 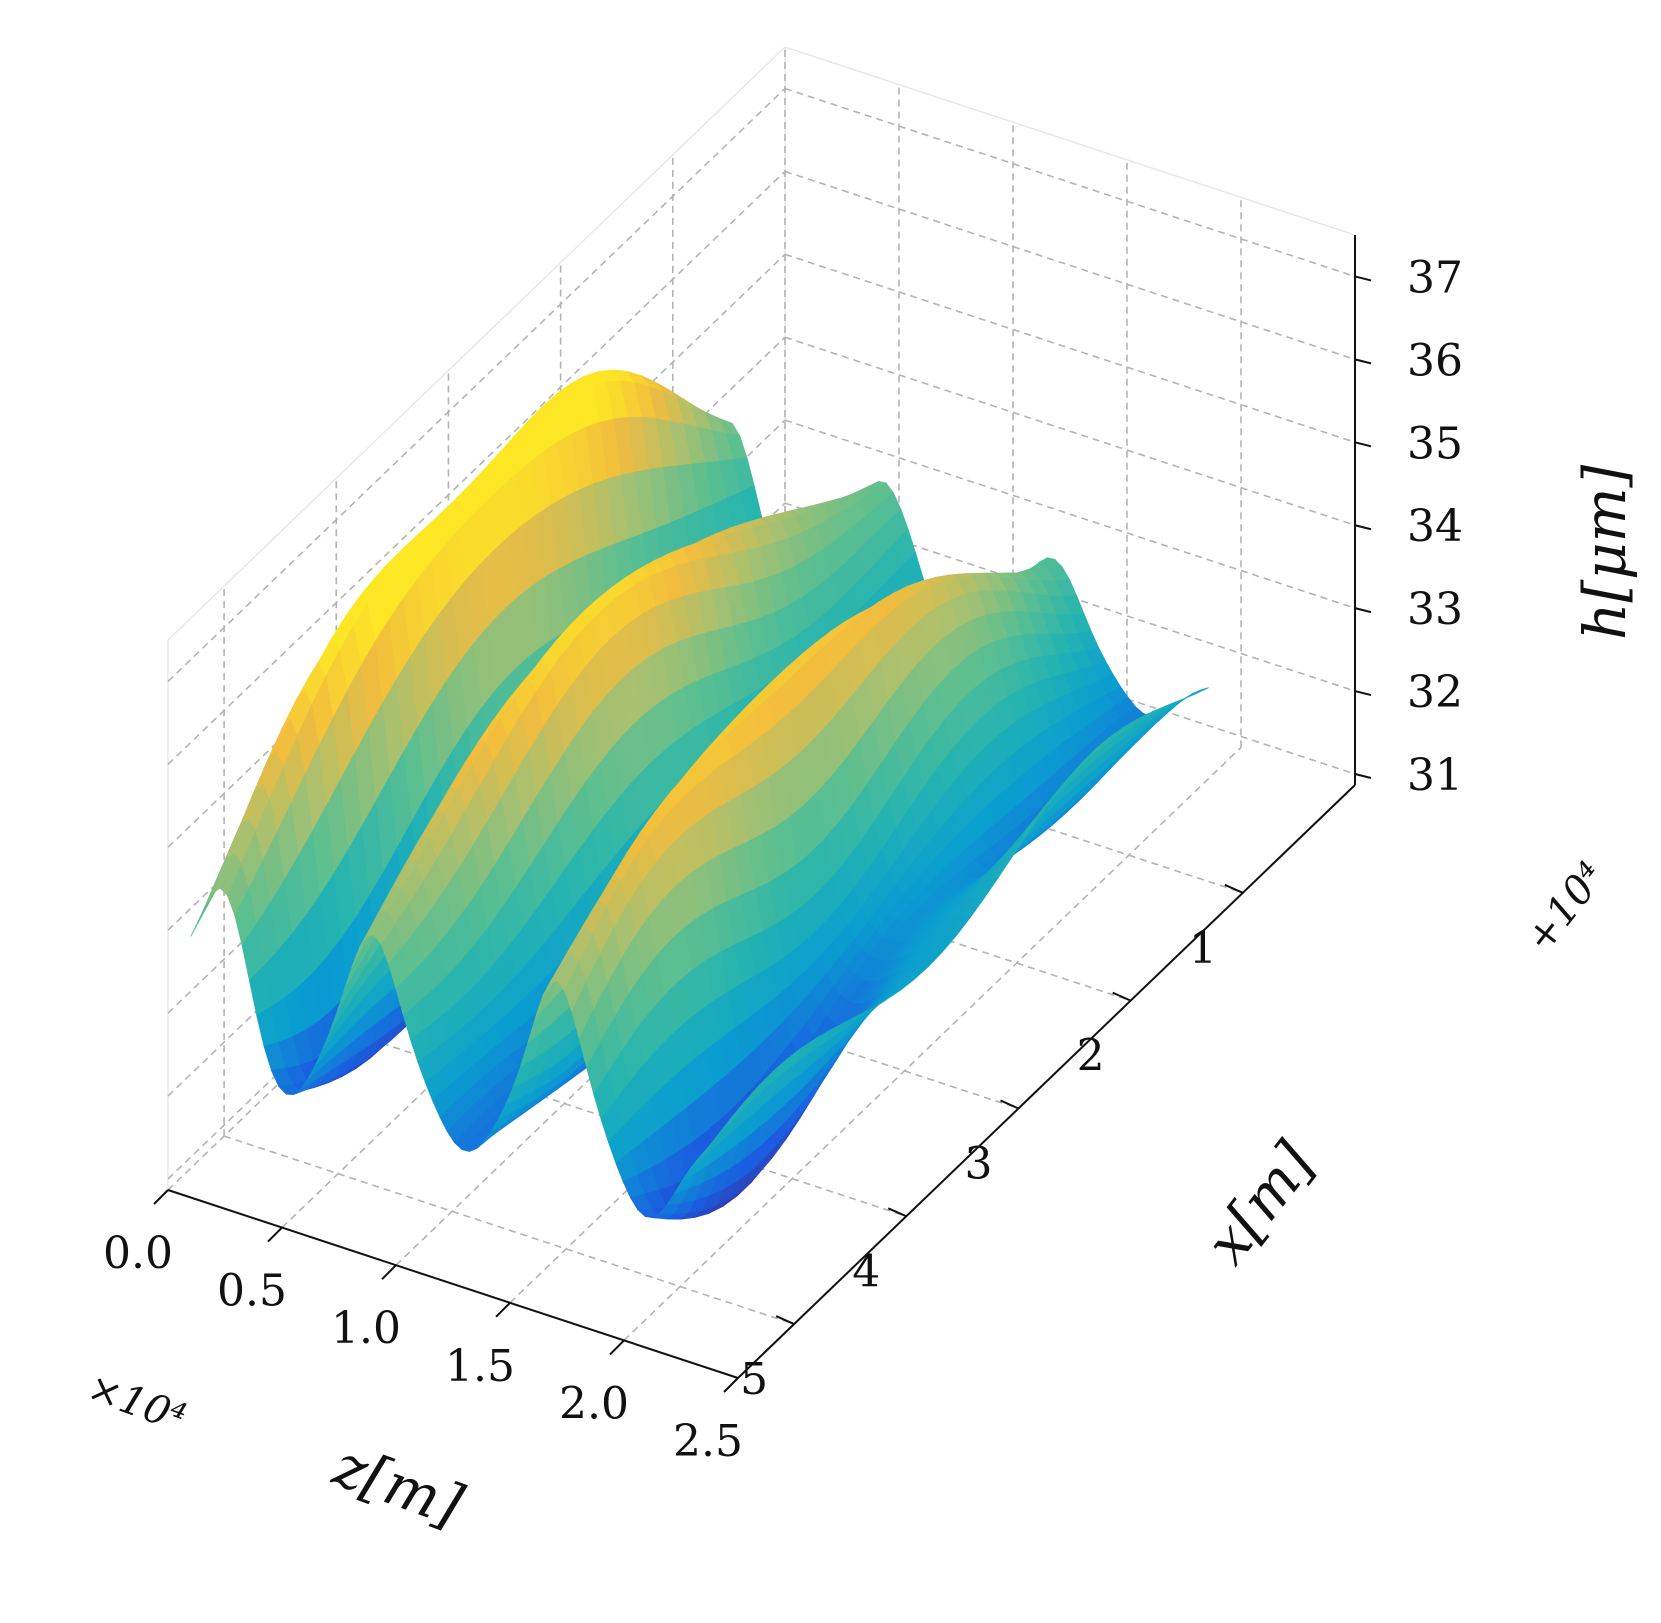 What do you see at coordinates (1435, 360) in the screenshot?
I see `h-tick-label: 36` at bounding box center [1435, 360].